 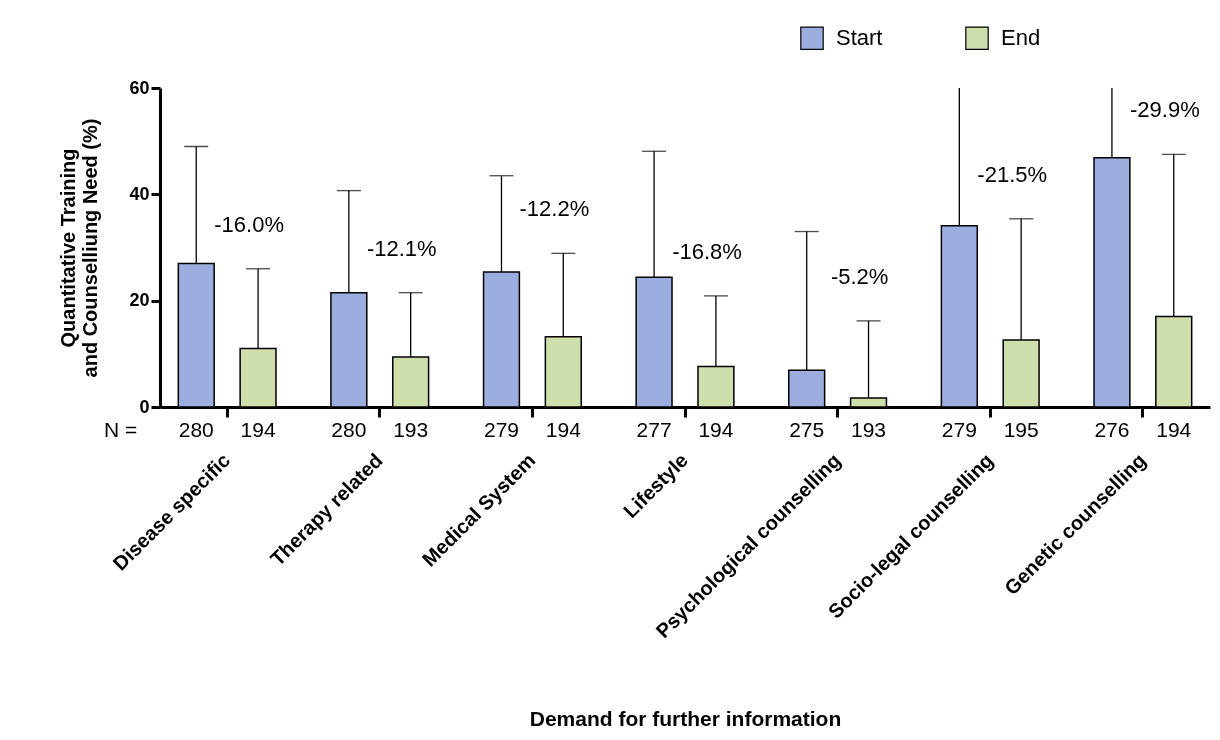 What do you see at coordinates (807, 429) in the screenshot?
I see `text: 275` at bounding box center [807, 429].